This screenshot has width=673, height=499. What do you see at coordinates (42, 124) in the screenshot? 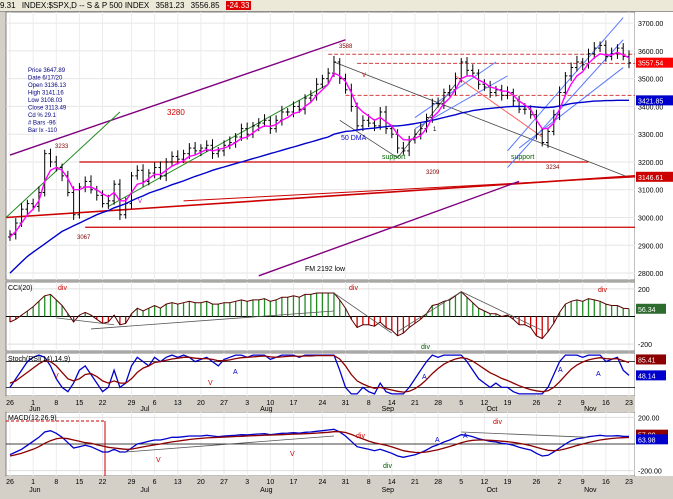
I see `price-info-line: # Bars -96` at bounding box center [42, 124].